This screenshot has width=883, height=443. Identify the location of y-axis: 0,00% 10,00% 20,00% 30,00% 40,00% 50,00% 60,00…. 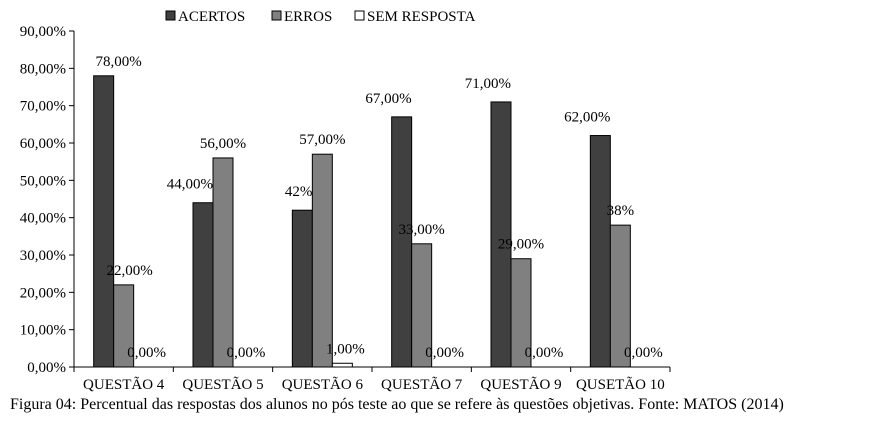
(47, 200).